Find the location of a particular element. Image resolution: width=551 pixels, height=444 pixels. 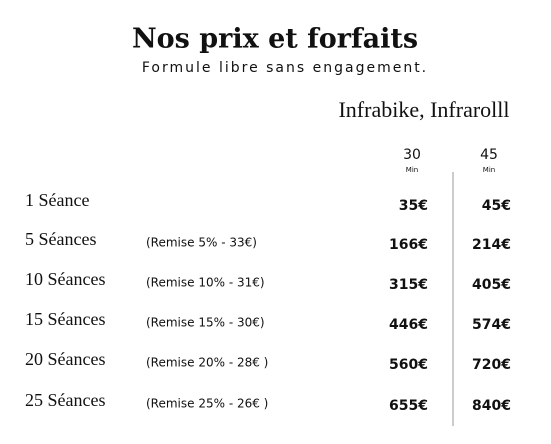

price: 655€ is located at coordinates (408, 406).